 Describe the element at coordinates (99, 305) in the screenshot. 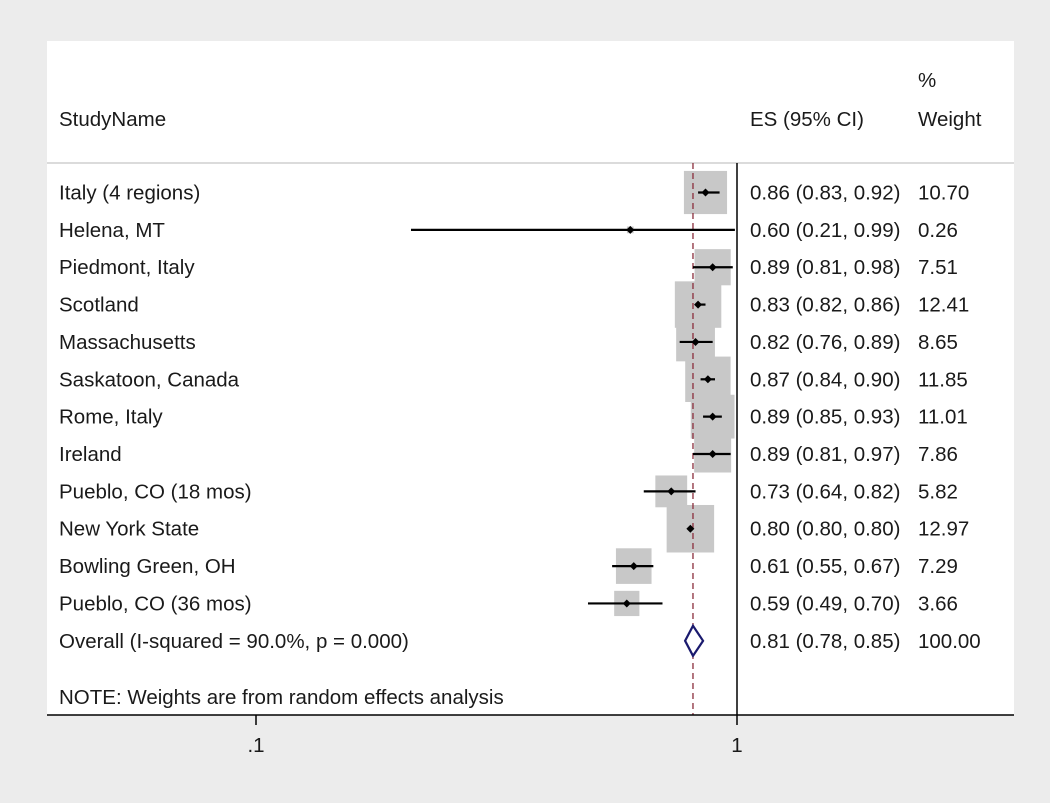

I see `study-name-label: Scotland` at that location.